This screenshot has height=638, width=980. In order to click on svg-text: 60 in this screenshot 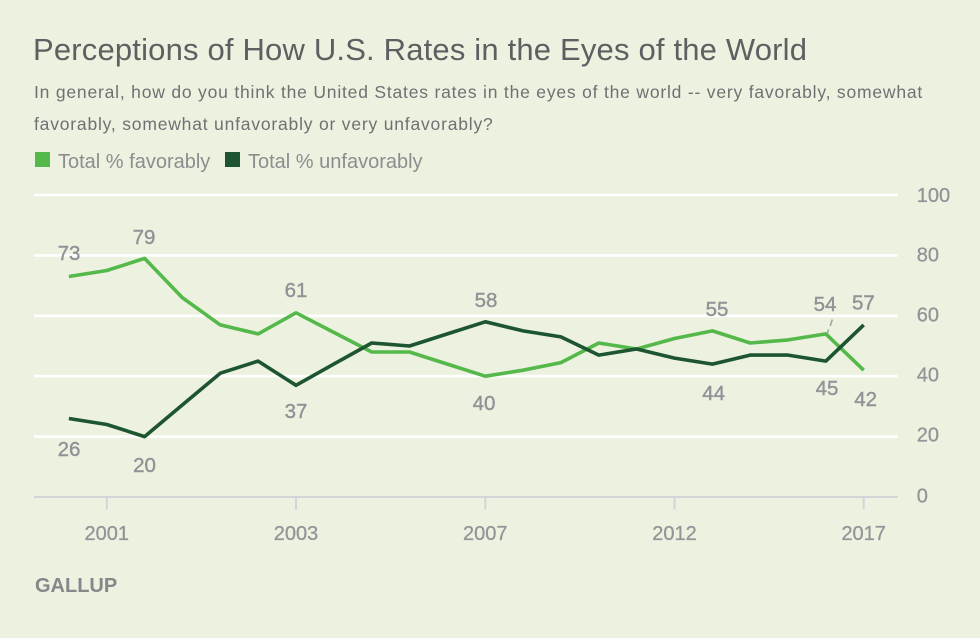, I will do `click(928, 316)`.